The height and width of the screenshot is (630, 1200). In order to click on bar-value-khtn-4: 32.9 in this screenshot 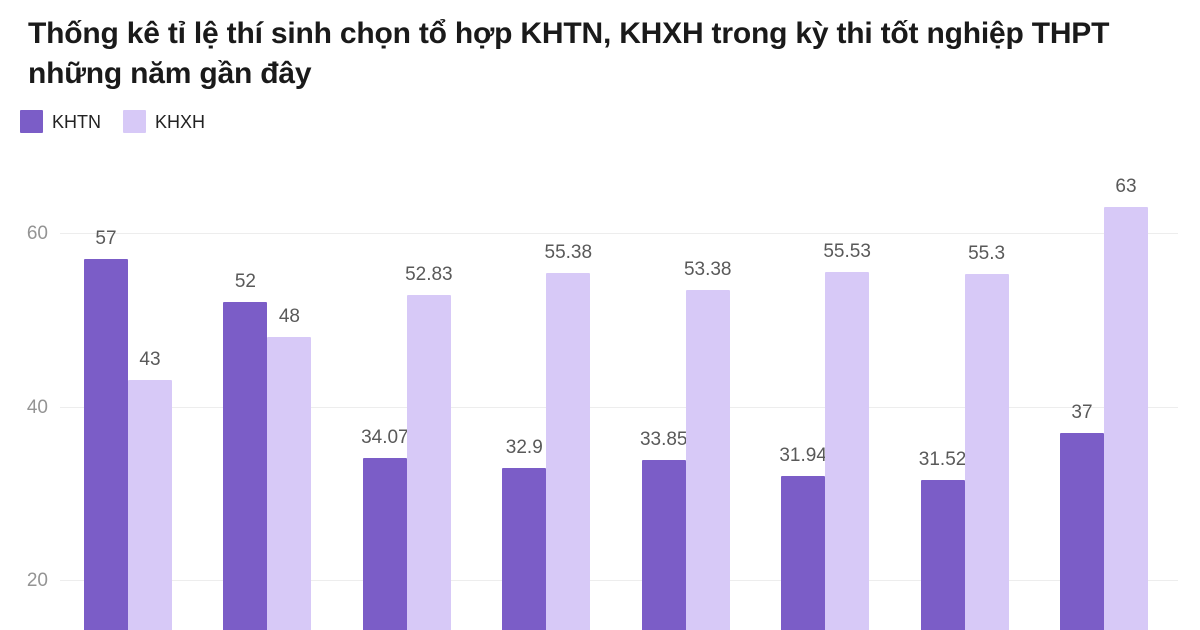, I will do `click(524, 448)`.